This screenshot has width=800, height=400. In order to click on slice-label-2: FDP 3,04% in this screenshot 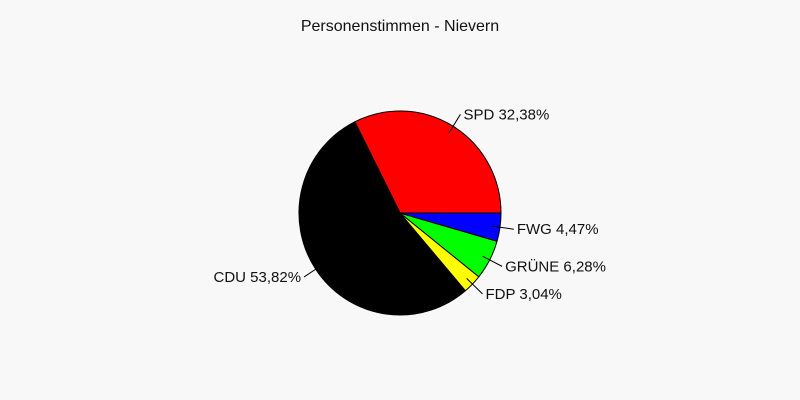, I will do `click(523, 294)`.